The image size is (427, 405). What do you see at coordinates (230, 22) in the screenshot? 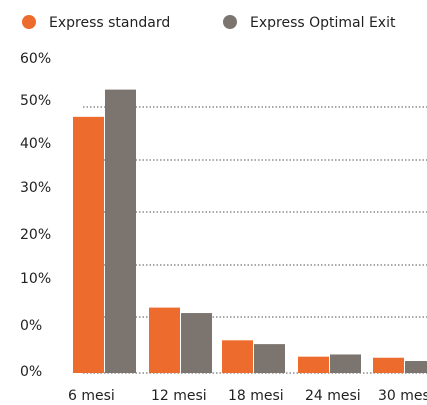
I see `legend-marker-express-optimal-exit` at bounding box center [230, 22].